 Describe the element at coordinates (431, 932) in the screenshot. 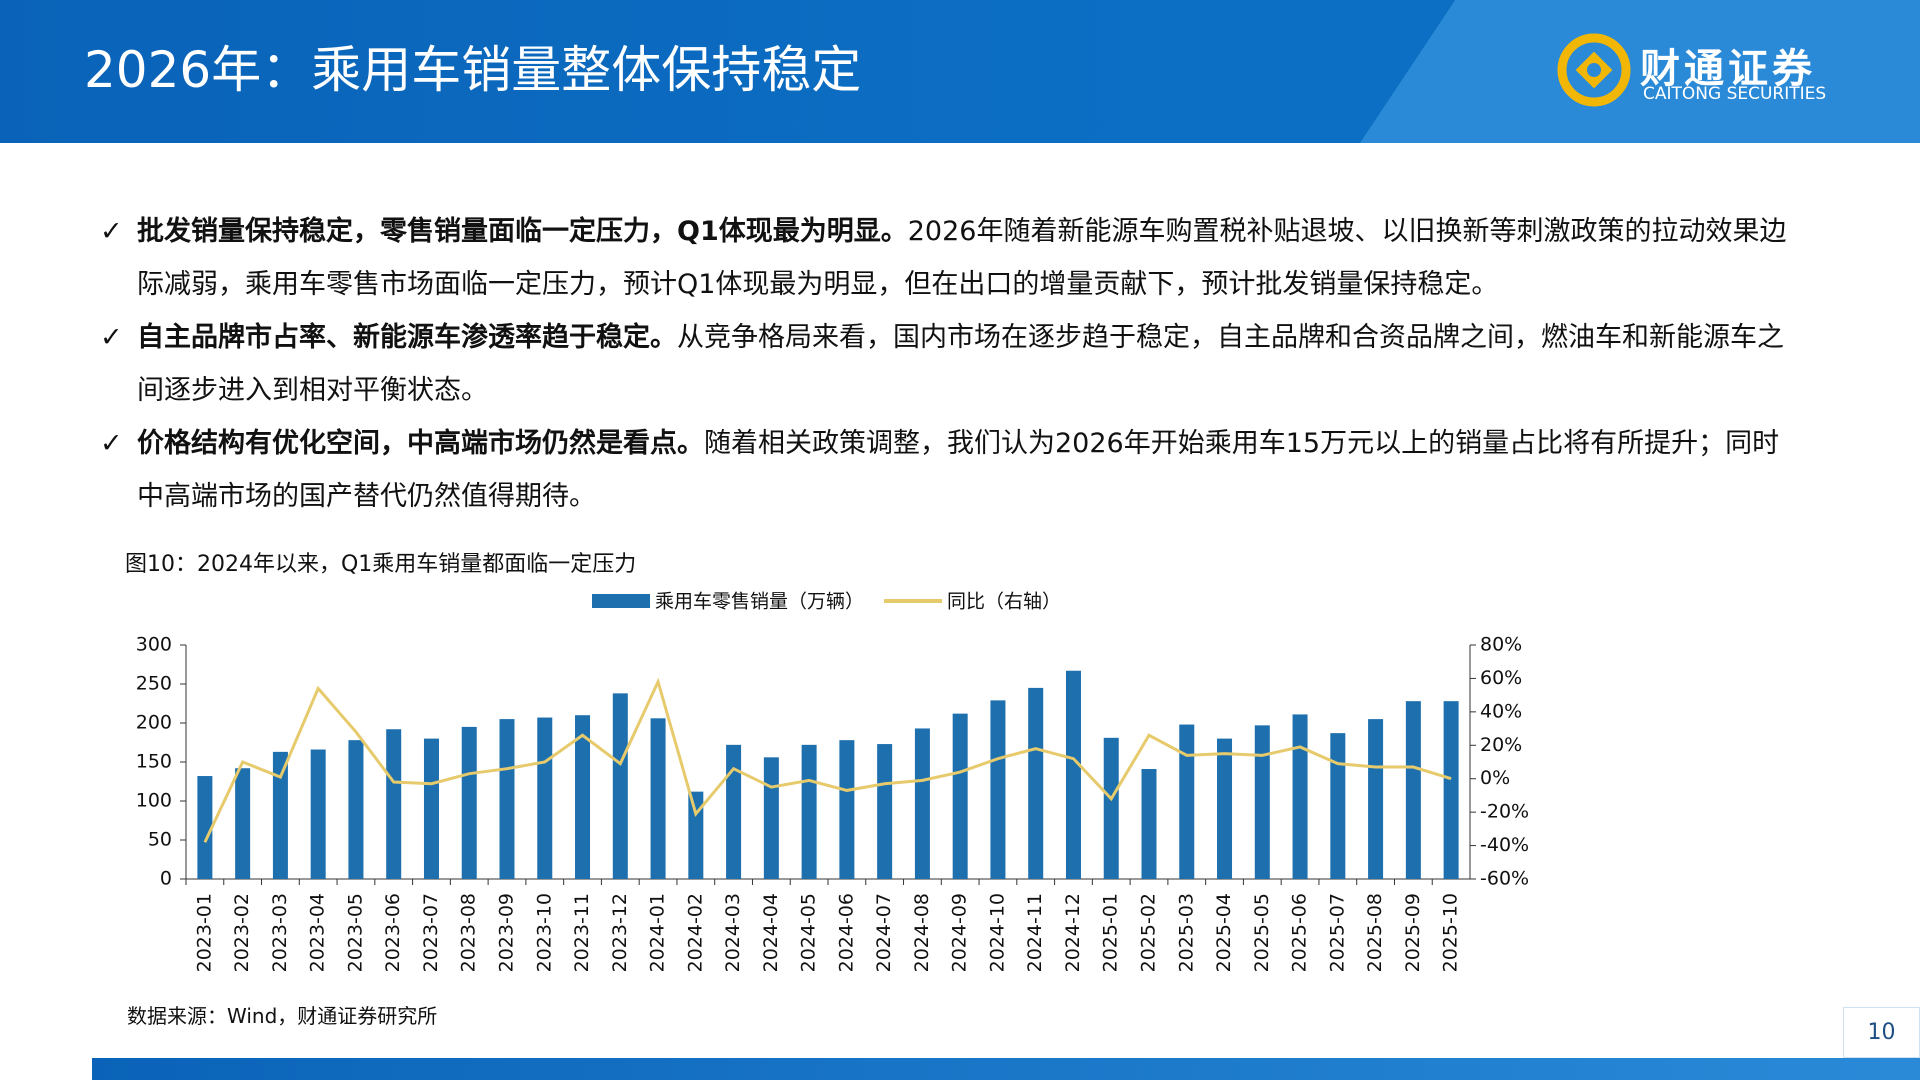

I see `x-tick-label: 2023-07` at that location.